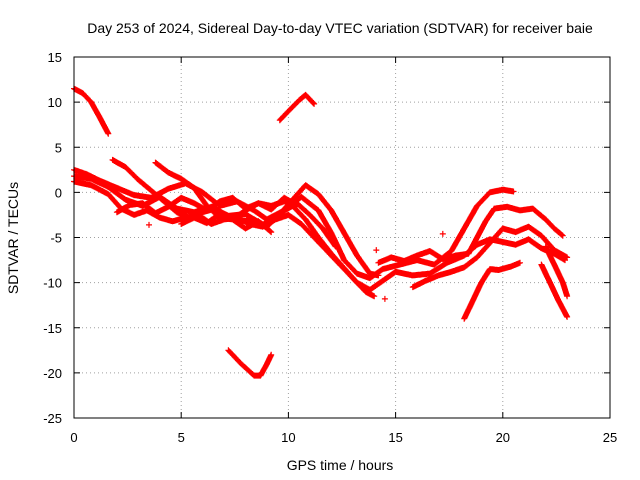  I want to click on series-stray-points, so click(296, 261).